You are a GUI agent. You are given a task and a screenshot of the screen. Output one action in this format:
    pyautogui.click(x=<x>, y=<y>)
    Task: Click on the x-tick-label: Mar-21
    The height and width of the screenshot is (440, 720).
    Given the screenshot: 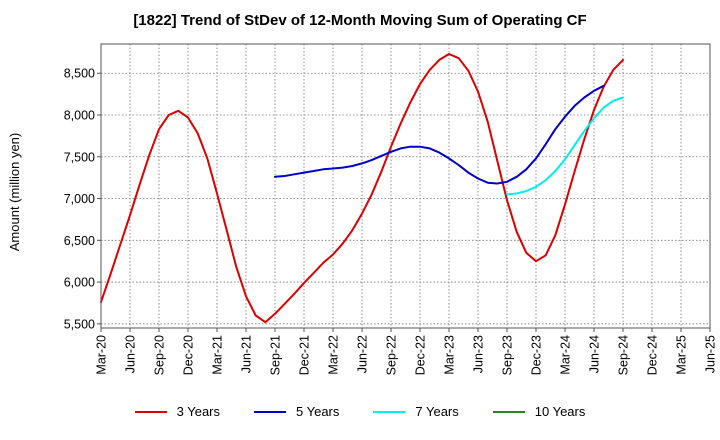 What is the action you would take?
    pyautogui.click(x=218, y=355)
    